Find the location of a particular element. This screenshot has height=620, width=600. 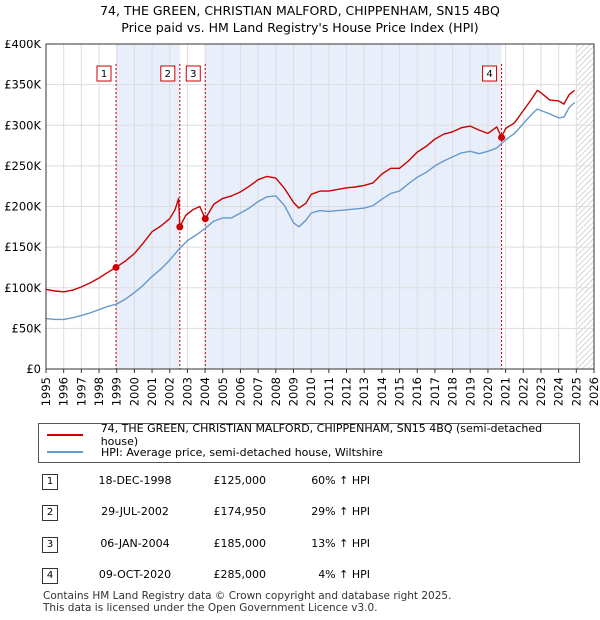

x-tick-label: 1998 is located at coordinates (99, 391).